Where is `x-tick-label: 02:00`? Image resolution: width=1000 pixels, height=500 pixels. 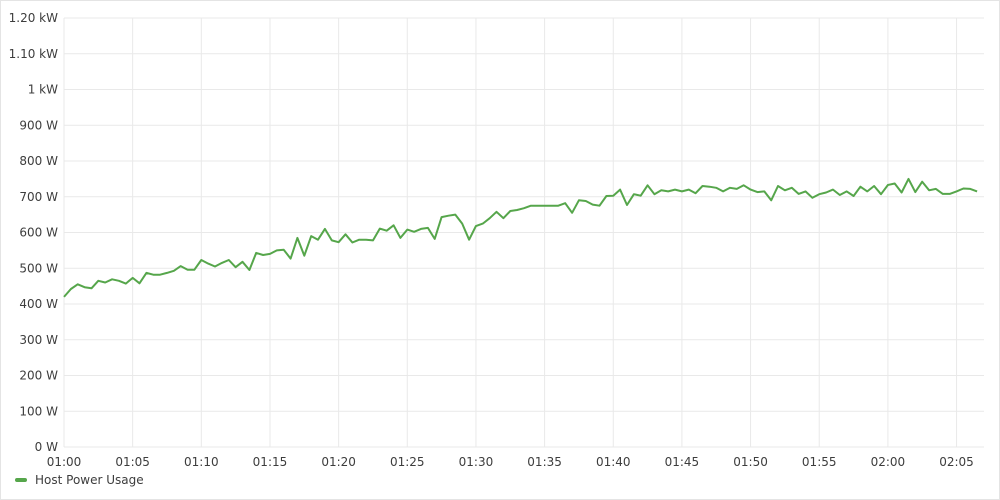 x-tick-label: 02:00 is located at coordinates (888, 462).